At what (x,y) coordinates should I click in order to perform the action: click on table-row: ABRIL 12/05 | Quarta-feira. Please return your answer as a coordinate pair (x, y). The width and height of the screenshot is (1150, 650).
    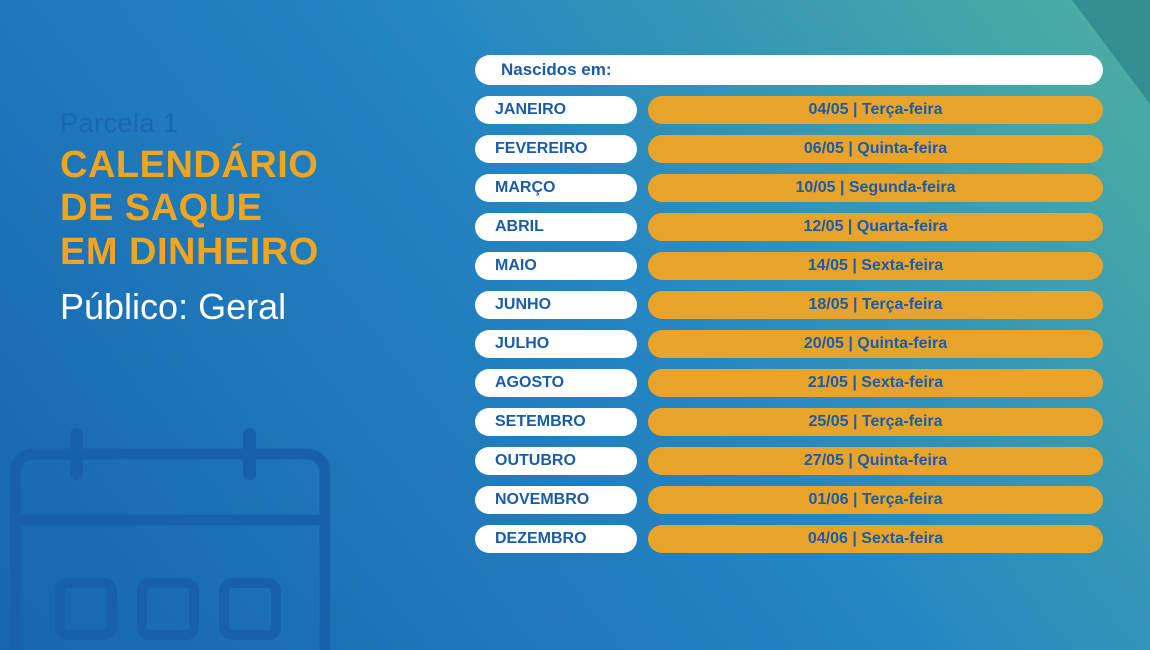
    Looking at the image, I should click on (789, 227).